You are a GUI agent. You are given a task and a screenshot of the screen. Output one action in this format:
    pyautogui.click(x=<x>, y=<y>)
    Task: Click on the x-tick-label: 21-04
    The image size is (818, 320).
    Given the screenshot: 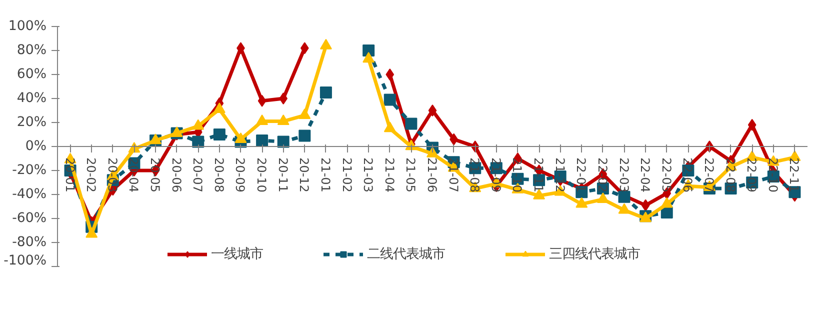 What is the action you would take?
    pyautogui.click(x=389, y=175)
    